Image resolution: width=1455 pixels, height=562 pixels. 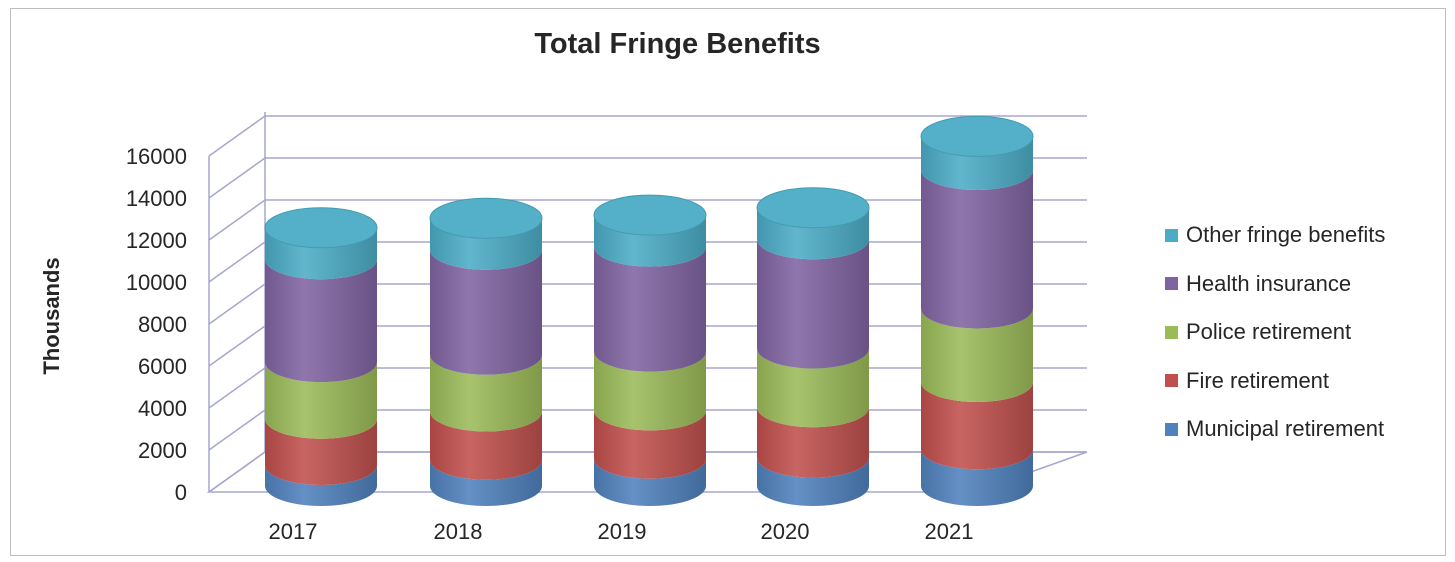 I want to click on x-tick-label: 2019, so click(x=622, y=531).